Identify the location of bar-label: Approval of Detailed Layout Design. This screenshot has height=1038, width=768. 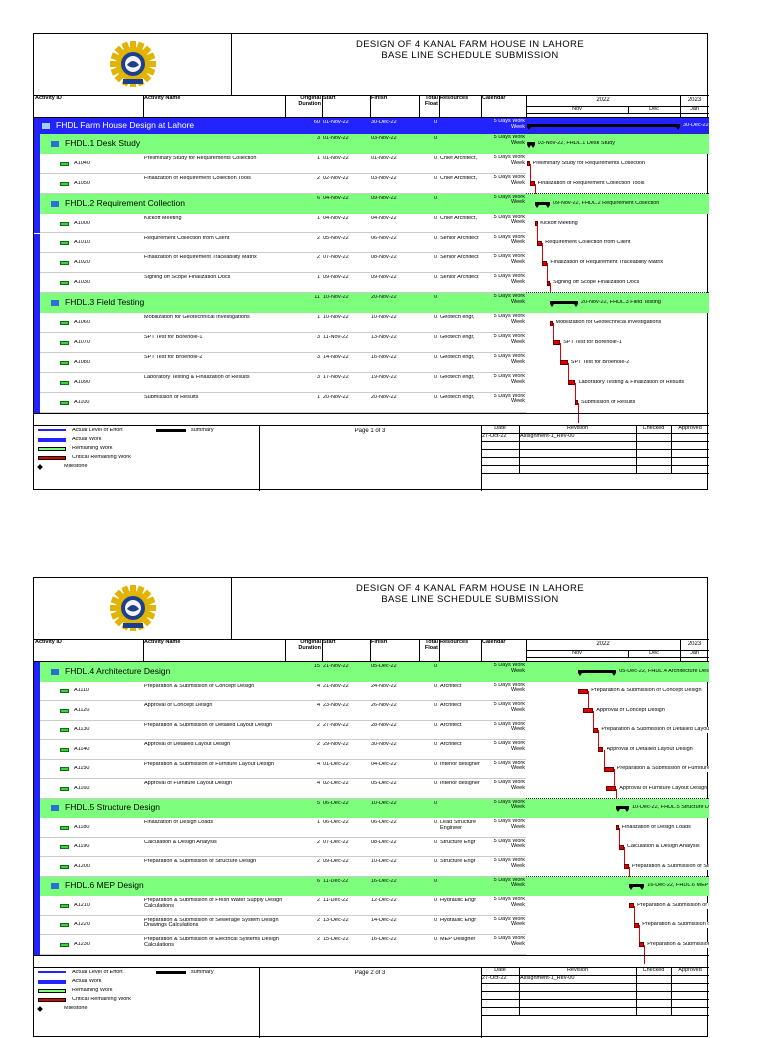
(650, 750).